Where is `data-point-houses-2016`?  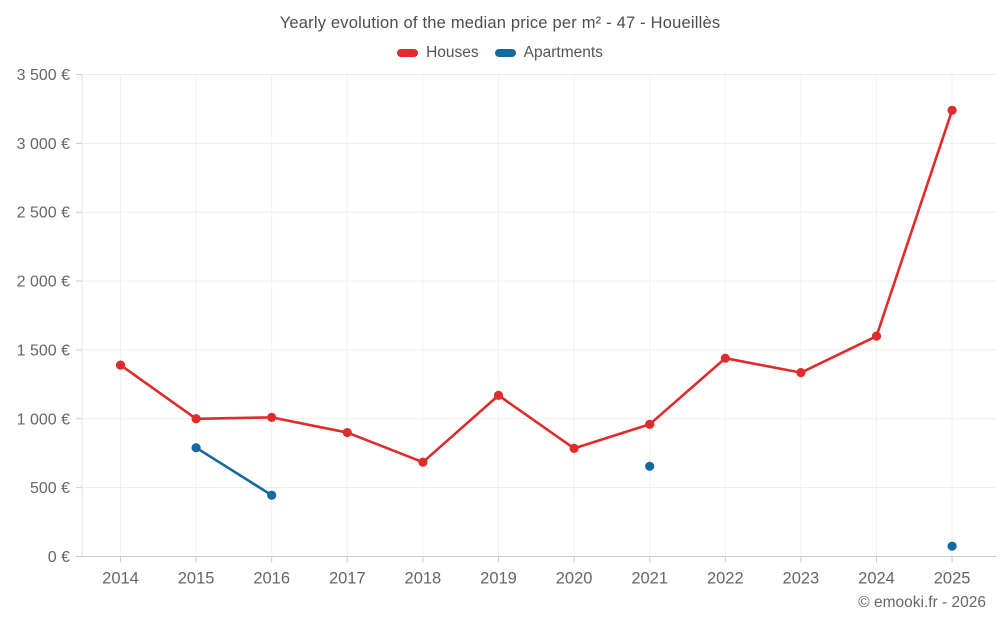 data-point-houses-2016 is located at coordinates (272, 417).